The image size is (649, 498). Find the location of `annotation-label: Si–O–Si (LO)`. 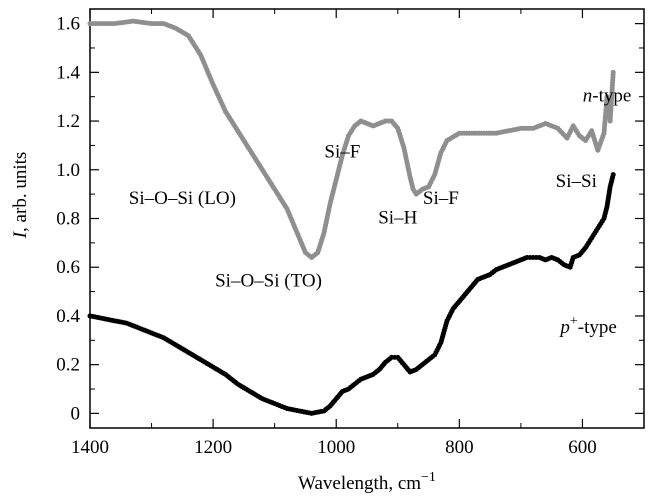

annotation-label: Si–O–Si (LO) is located at coordinates (182, 198).